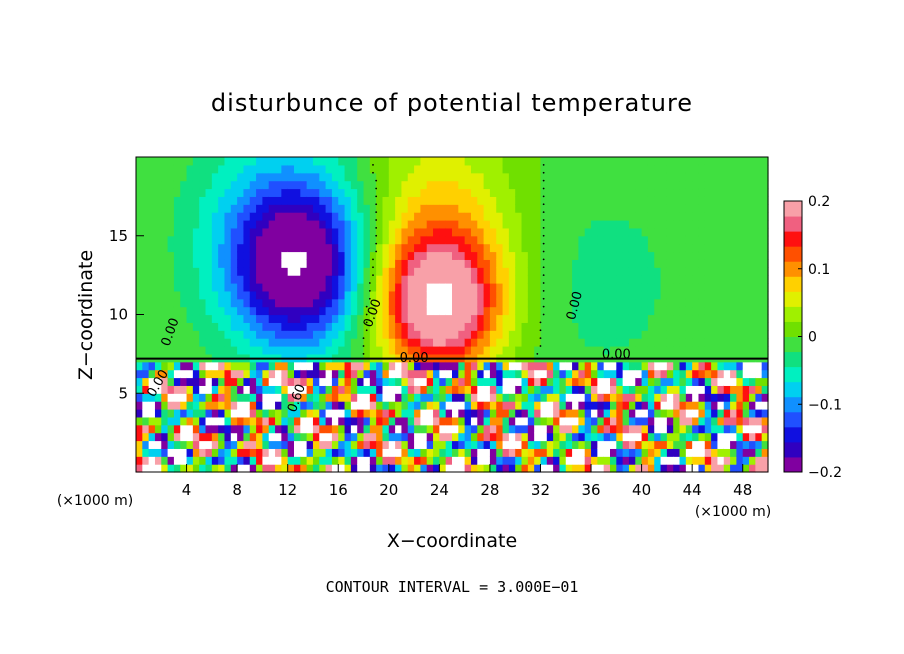  Describe the element at coordinates (369, 290) in the screenshot. I see `contour-point` at that location.